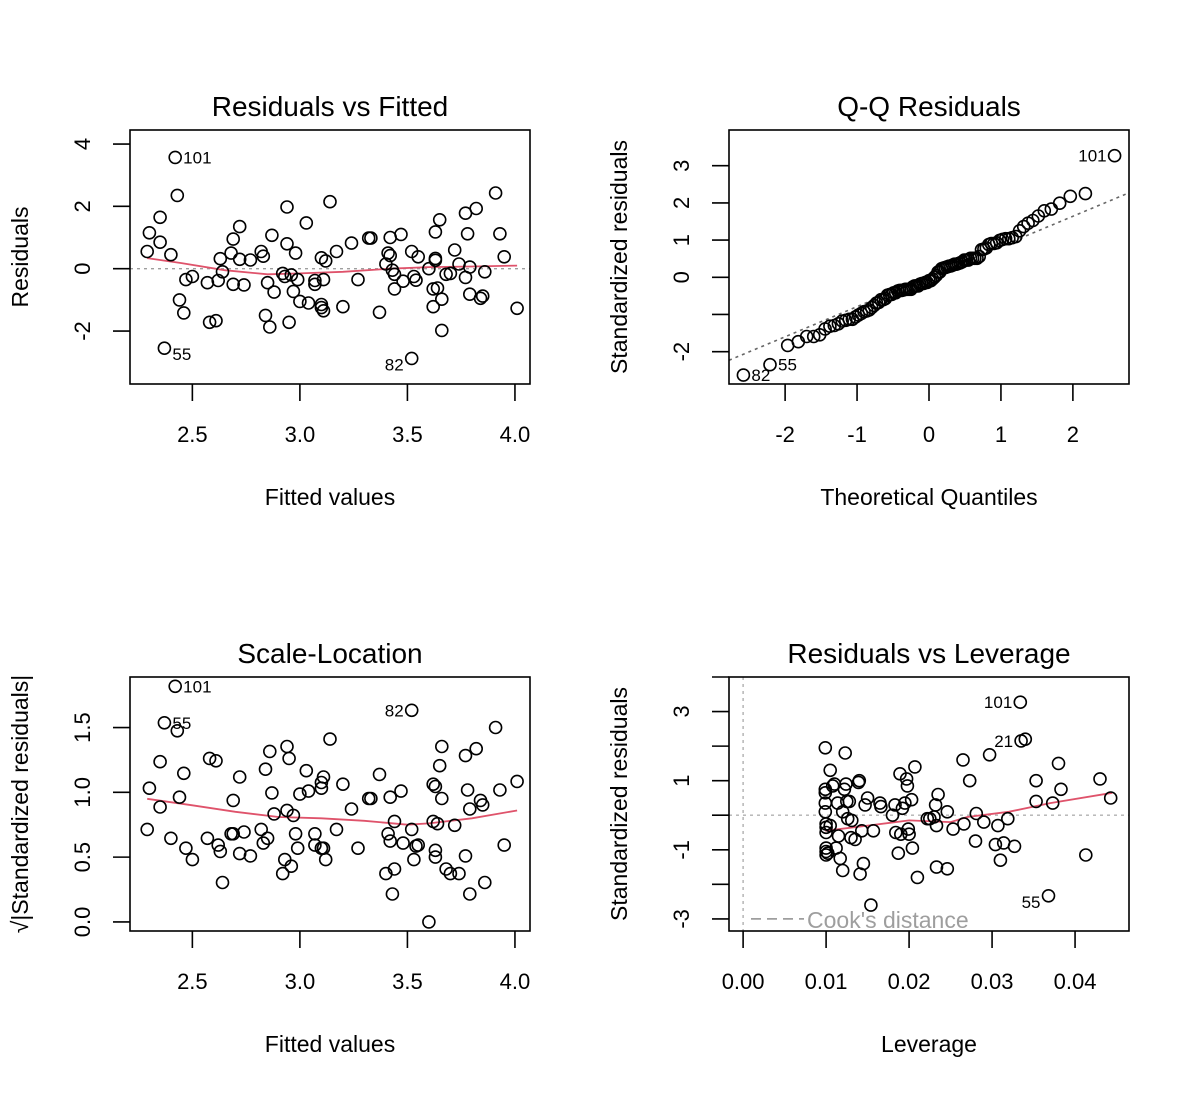  What do you see at coordinates (785, 434) in the screenshot?
I see `x-tick-label: -2` at bounding box center [785, 434].